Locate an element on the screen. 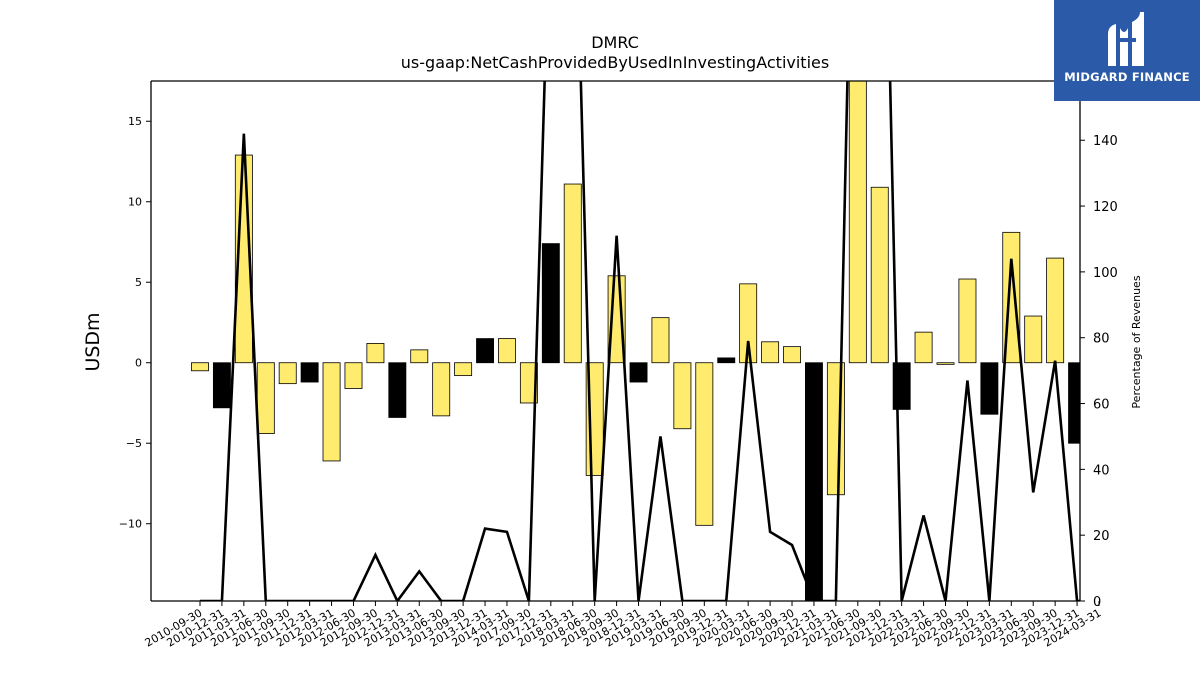  brand-name: MIDGARD FINANCE is located at coordinates (1127, 77).